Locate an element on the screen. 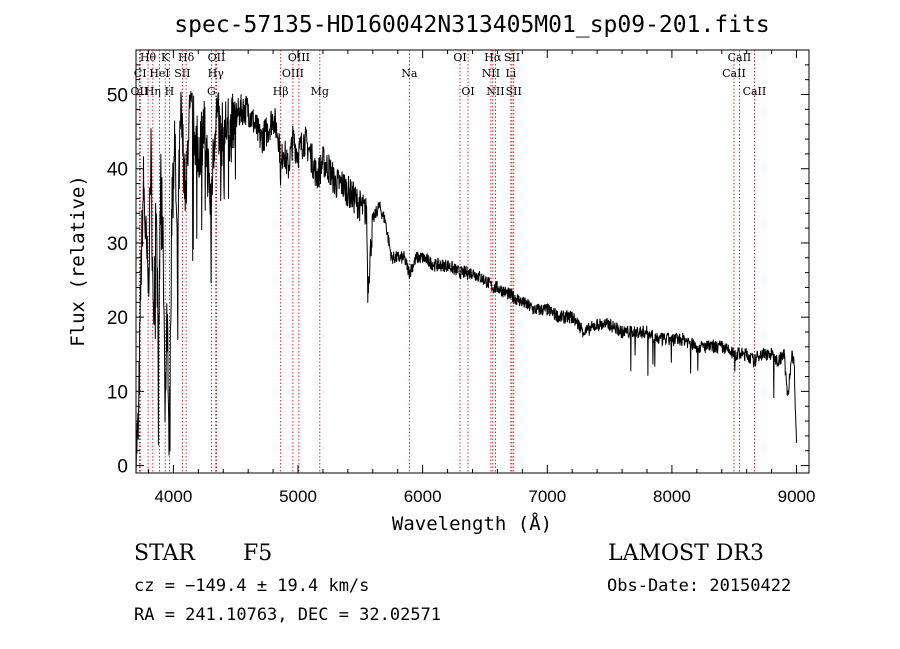 The width and height of the screenshot is (900, 649). spectral-line-label: Hα is located at coordinates (493, 57).